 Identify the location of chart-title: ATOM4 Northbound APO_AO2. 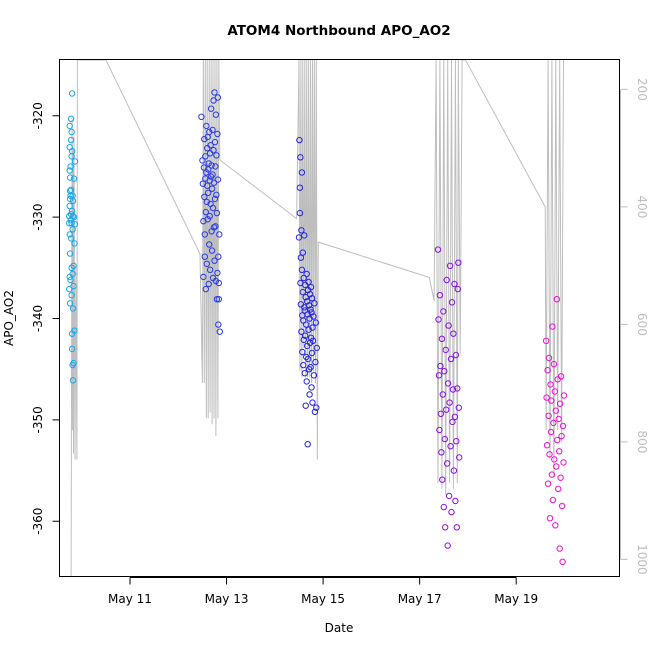
(338, 31).